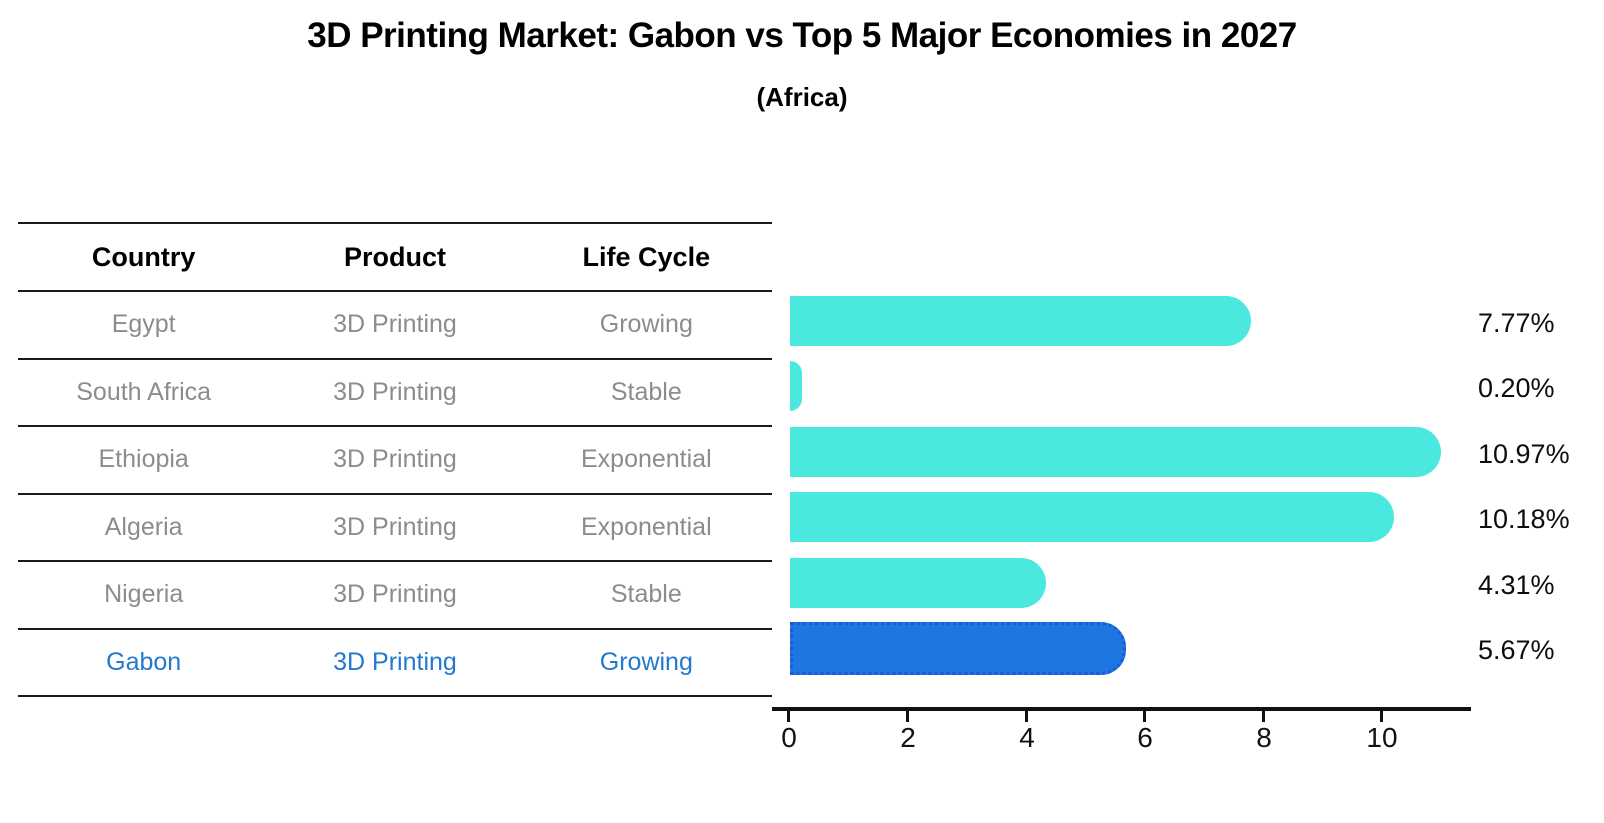  What do you see at coordinates (1524, 454) in the screenshot?
I see `value-label-ethiopia: 10.97%` at bounding box center [1524, 454].